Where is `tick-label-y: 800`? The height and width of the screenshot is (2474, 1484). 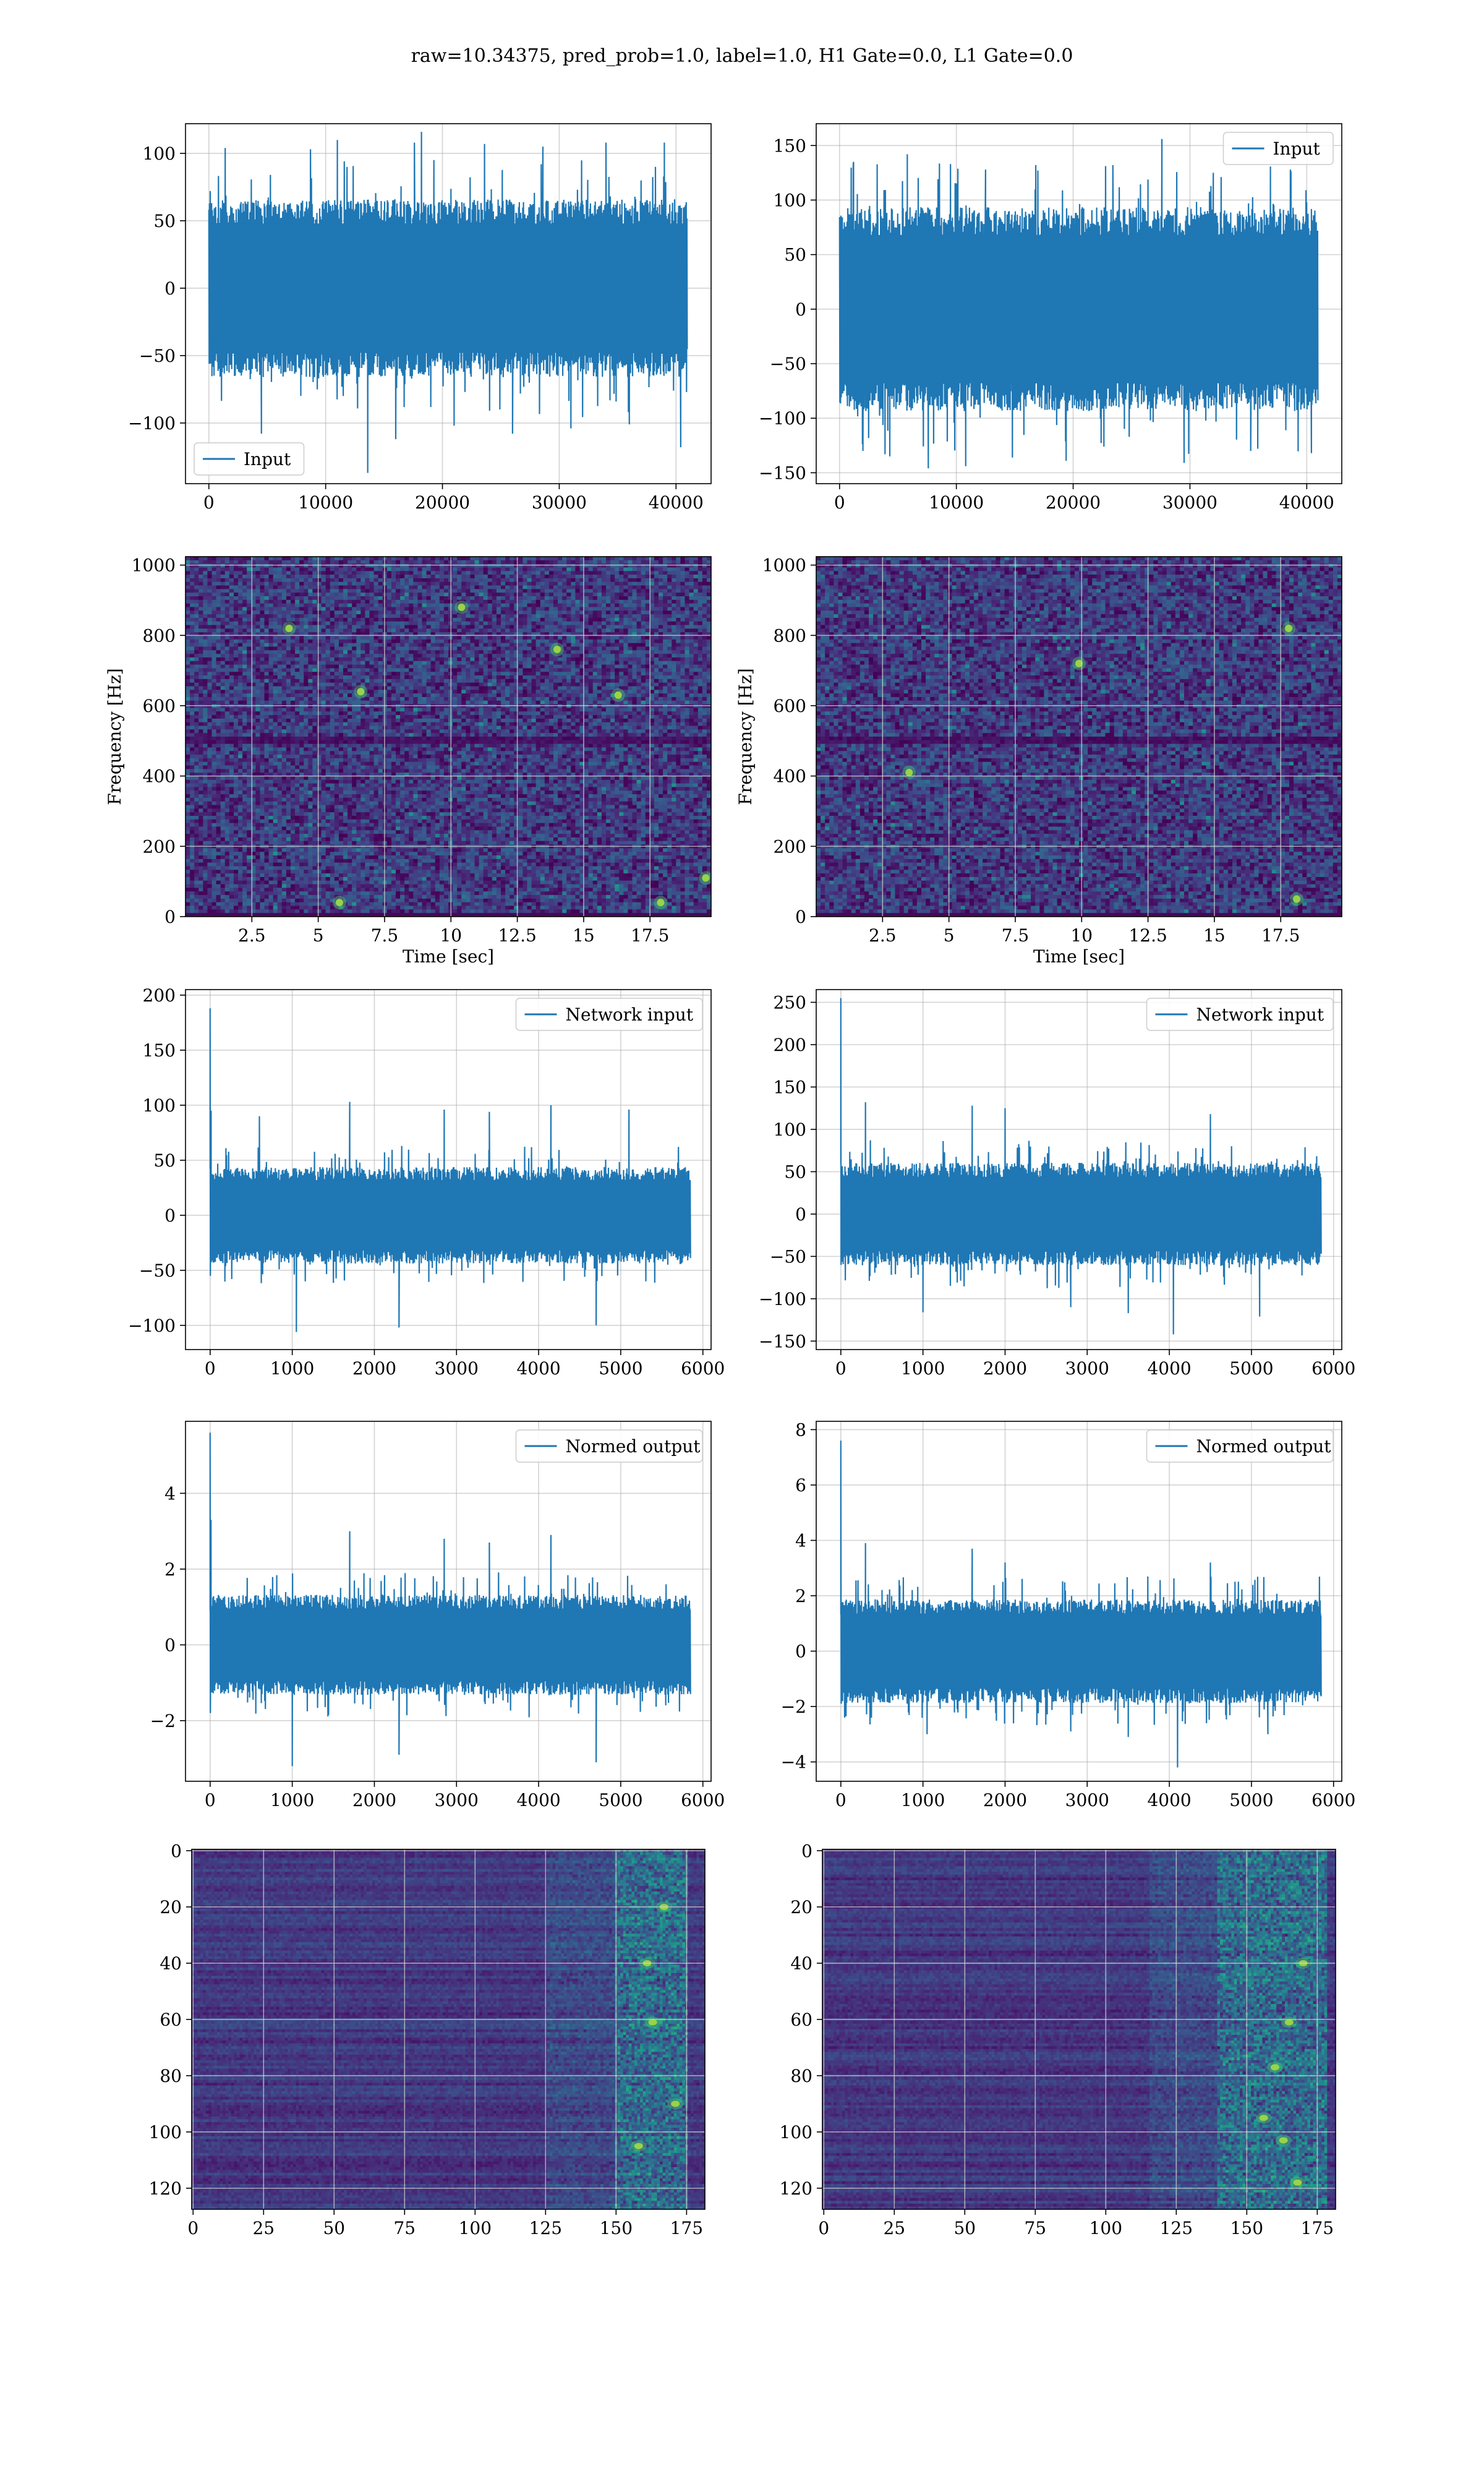
tick-label-y: 800 is located at coordinates (790, 636).